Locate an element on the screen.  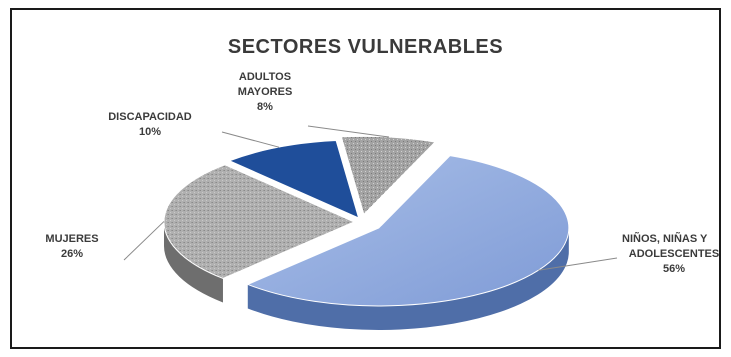
slice-label-0: NIÑOS, NIÑAS Y ADOLESCENTES 56% is located at coordinates (670, 253).